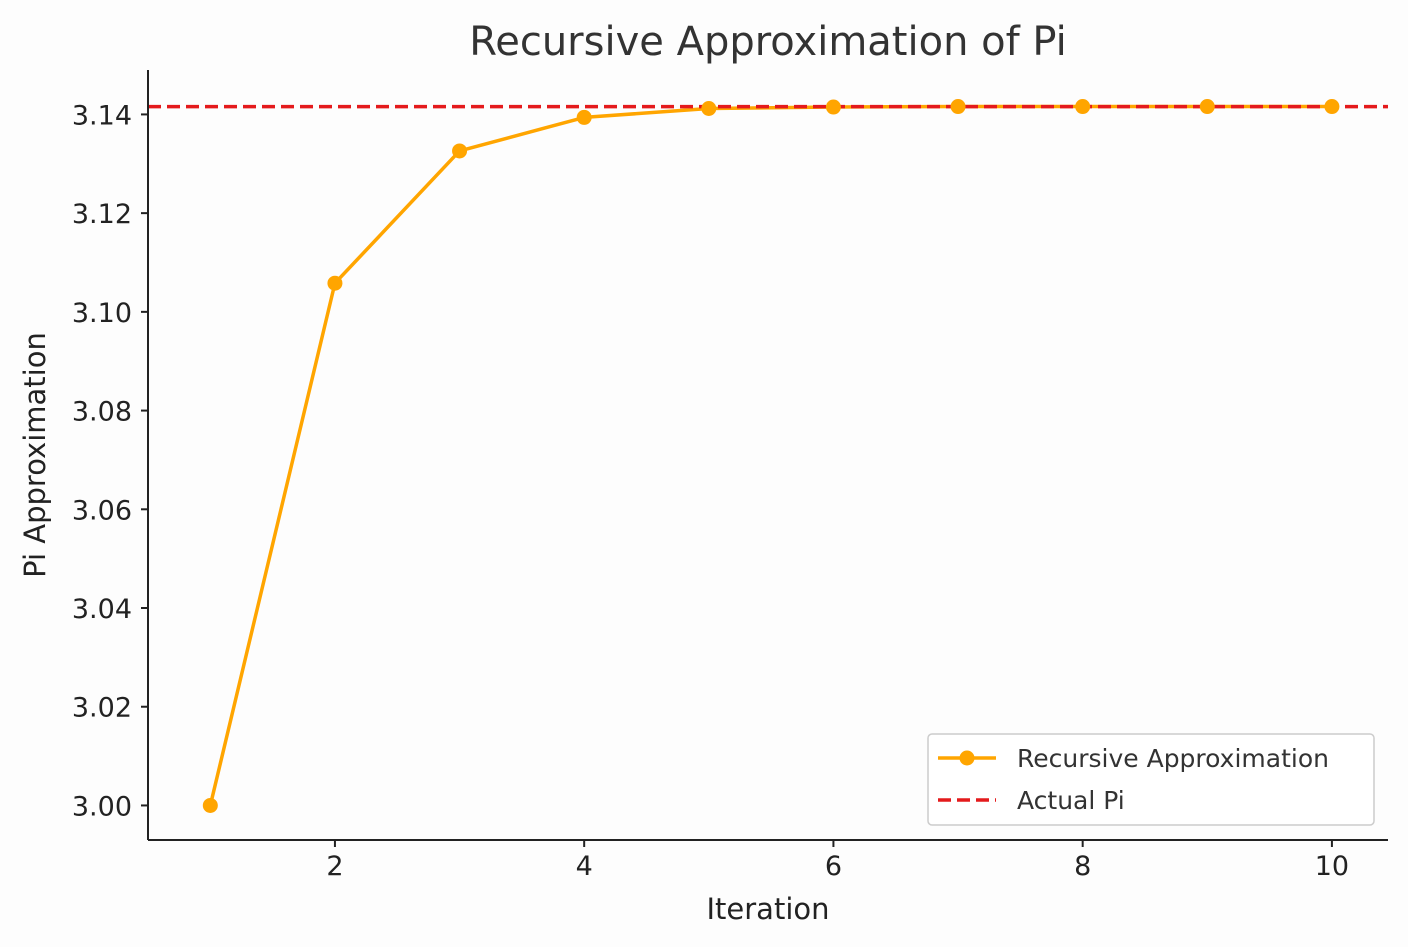  Describe the element at coordinates (1332, 866) in the screenshot. I see `x-tick-label: 10` at that location.